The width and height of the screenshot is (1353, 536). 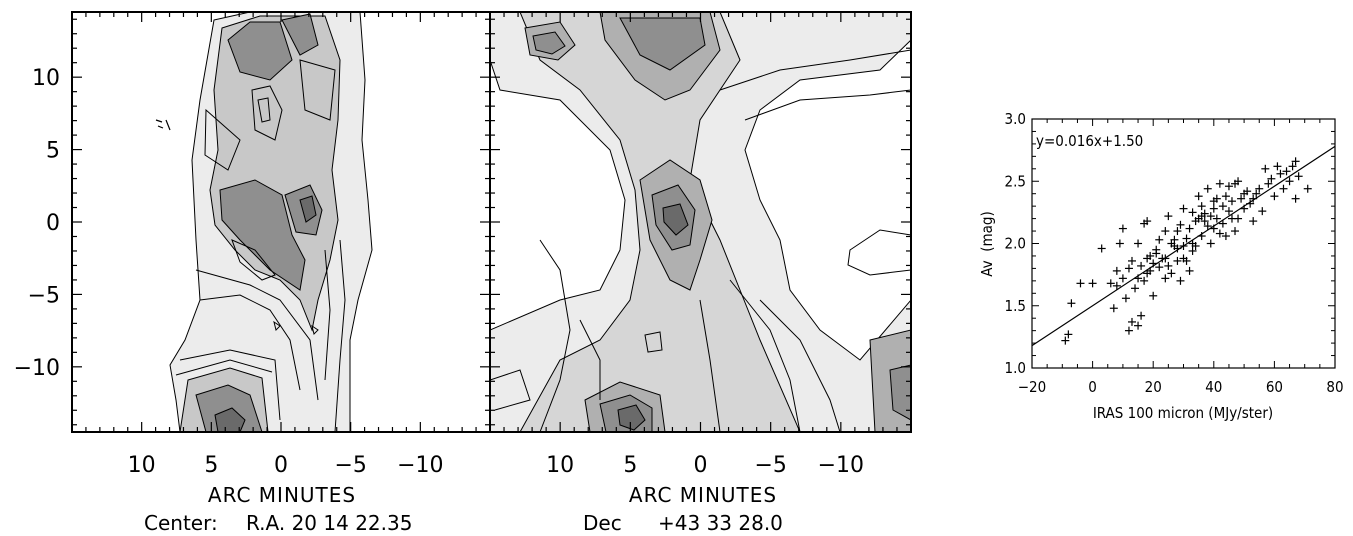 What do you see at coordinates (420, 465) in the screenshot?
I see `left-x-tick-label: −10` at bounding box center [420, 465].